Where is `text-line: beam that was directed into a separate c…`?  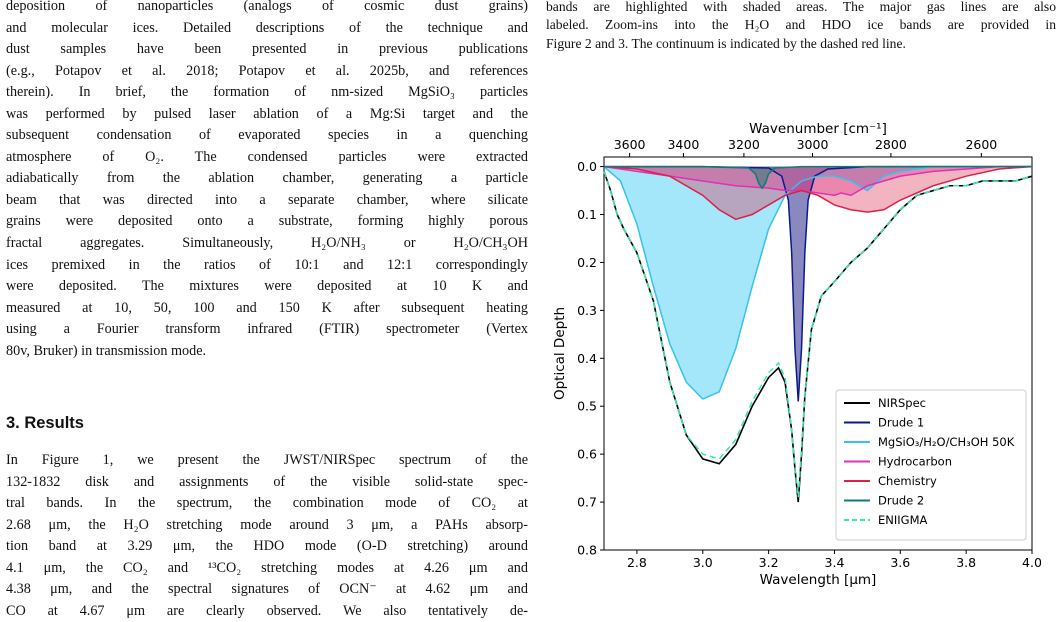
text-line: beam that was directed into a separate c… is located at coordinates (267, 199).